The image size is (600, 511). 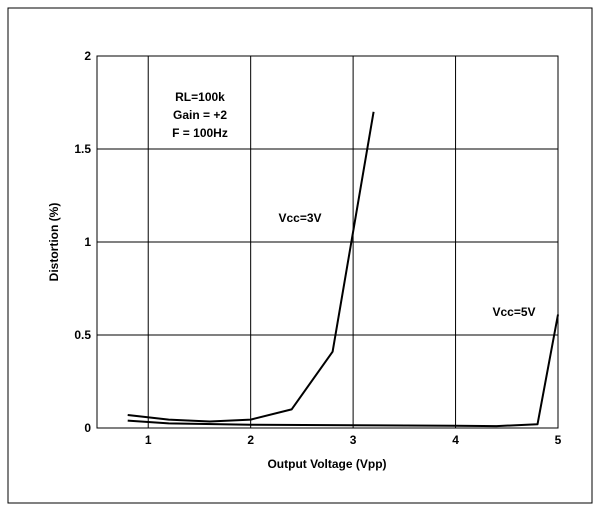 What do you see at coordinates (82, 335) in the screenshot?
I see `y-tick-label: 0.5` at bounding box center [82, 335].